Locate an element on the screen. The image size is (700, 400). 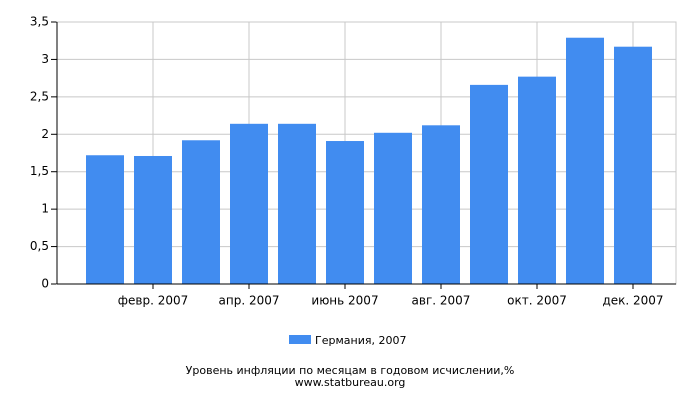
y-tick-label: 2 is located at coordinates (45, 134).